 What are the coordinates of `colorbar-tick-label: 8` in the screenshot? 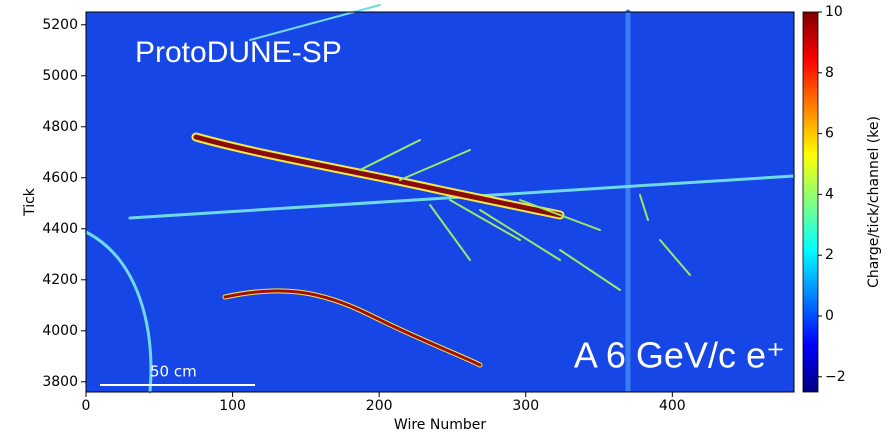 It's located at (829, 73).